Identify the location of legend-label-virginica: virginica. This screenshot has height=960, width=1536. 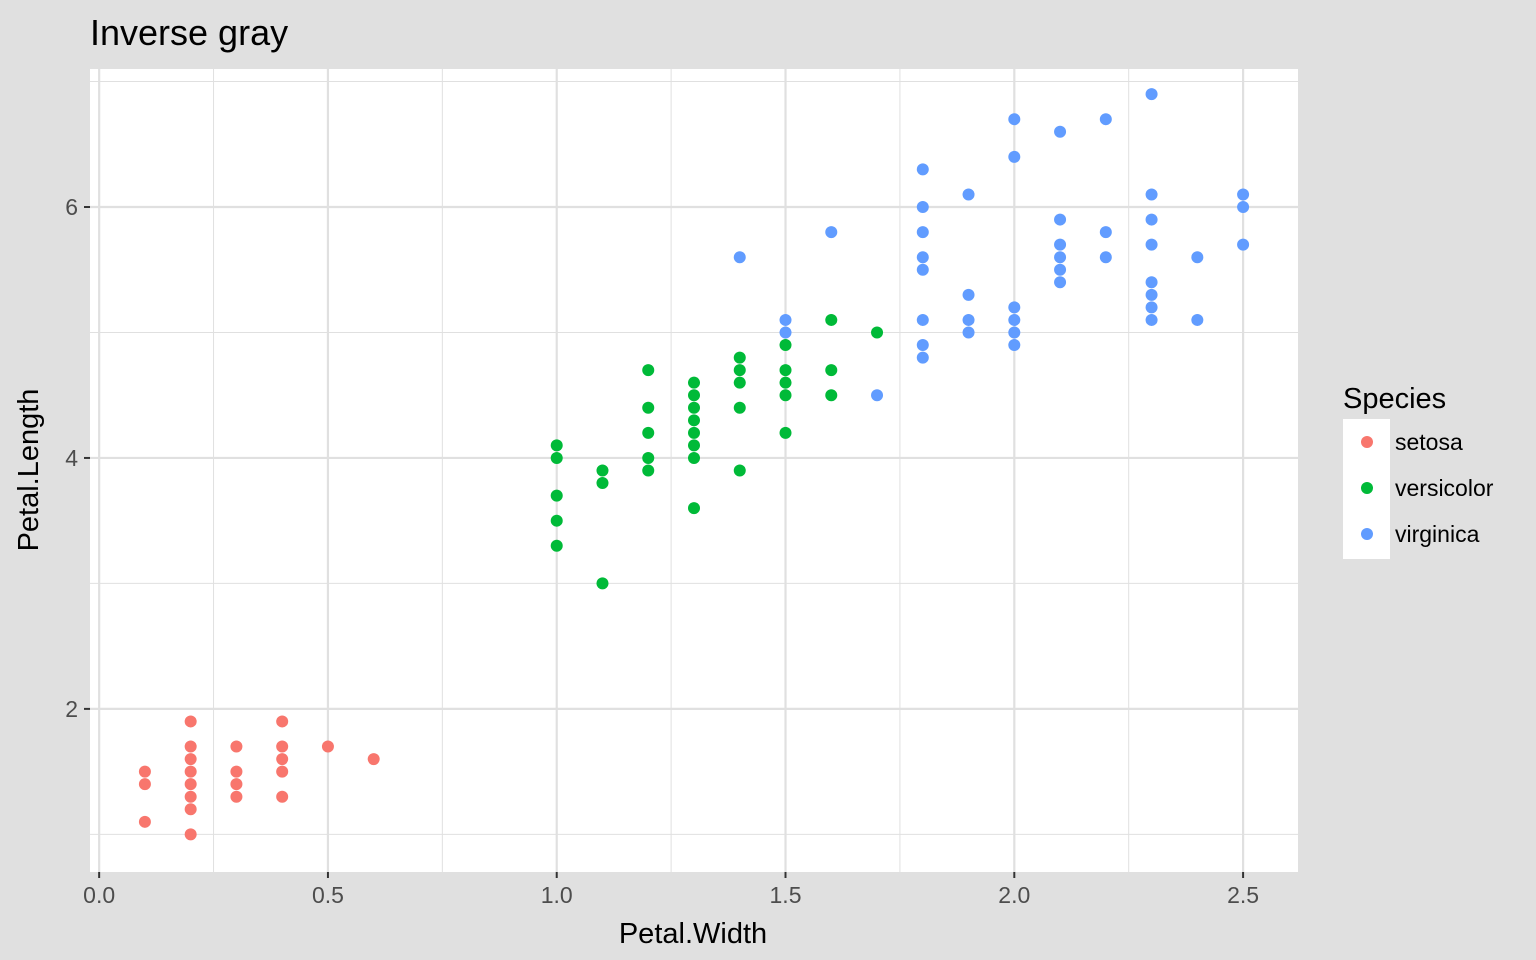
(1437, 534).